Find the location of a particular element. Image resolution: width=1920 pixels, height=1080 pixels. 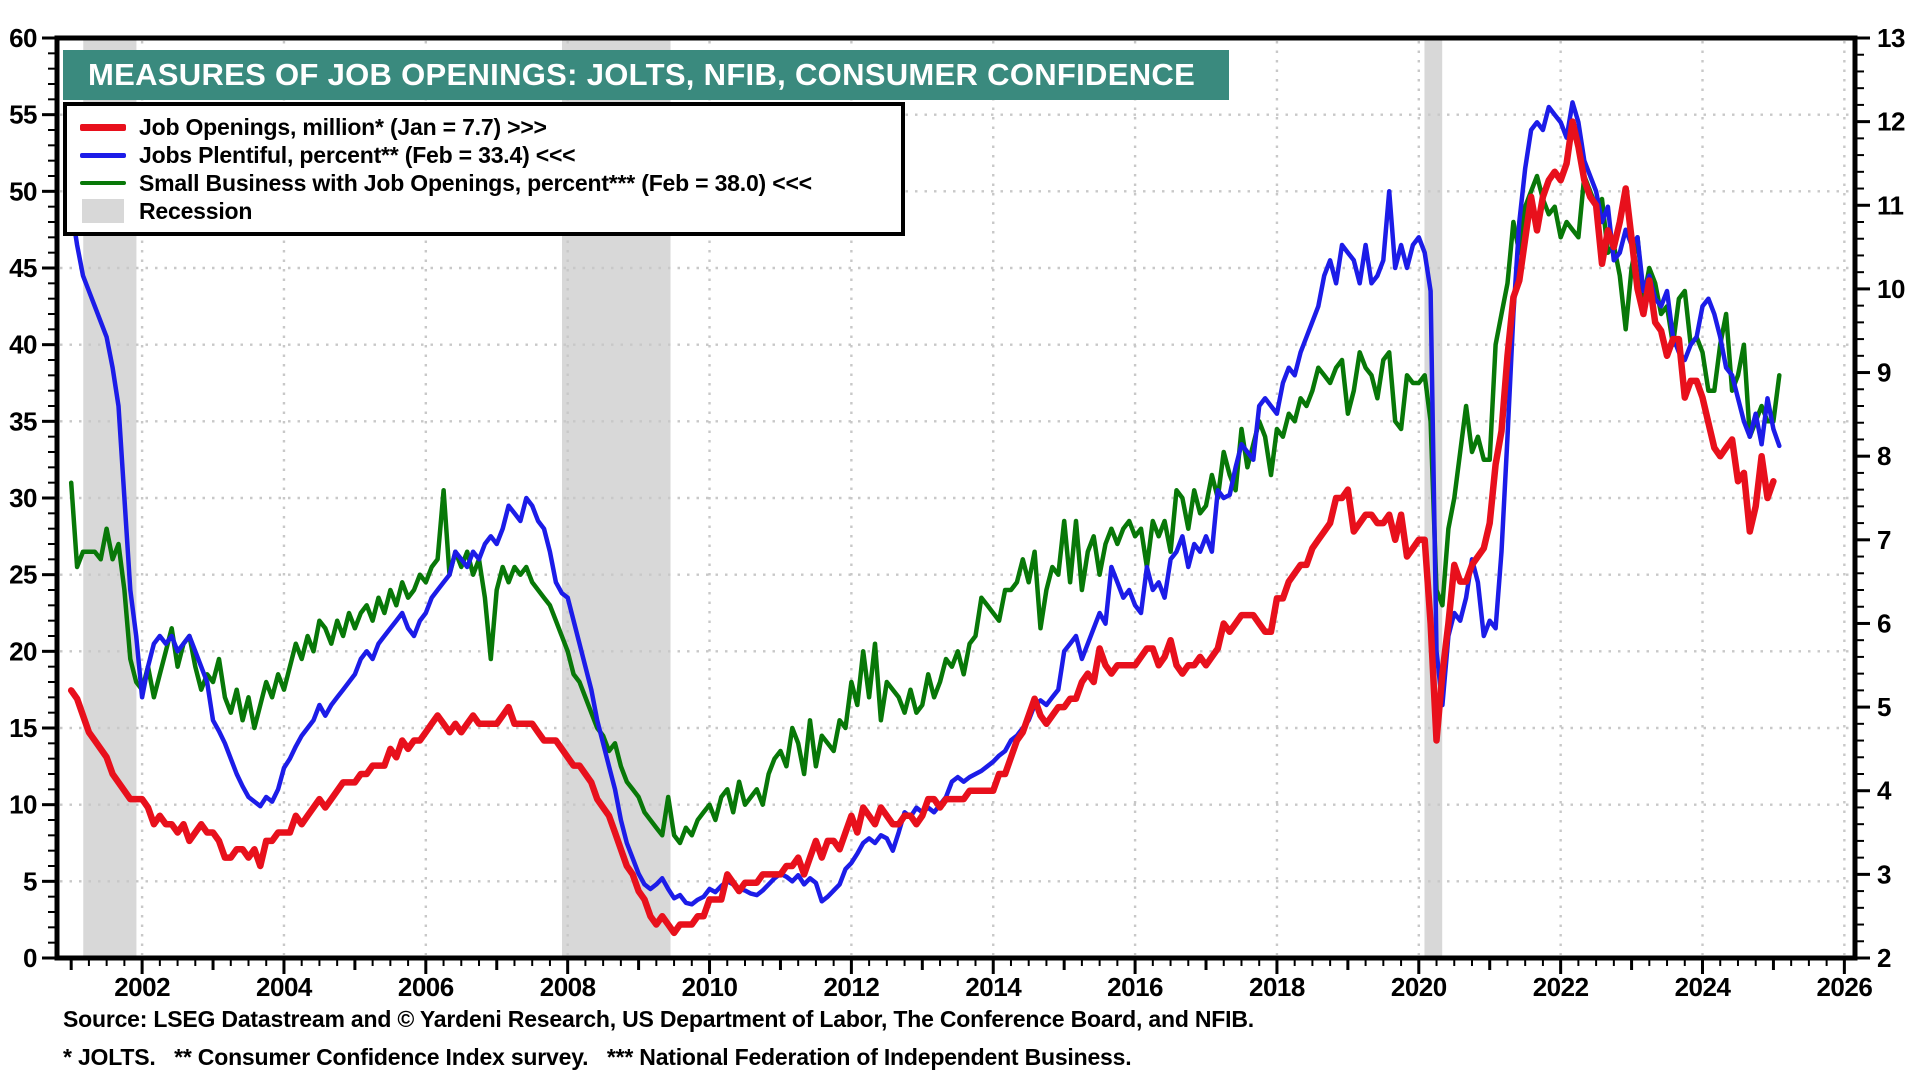

x-tick-label: 2016 is located at coordinates (1135, 987).